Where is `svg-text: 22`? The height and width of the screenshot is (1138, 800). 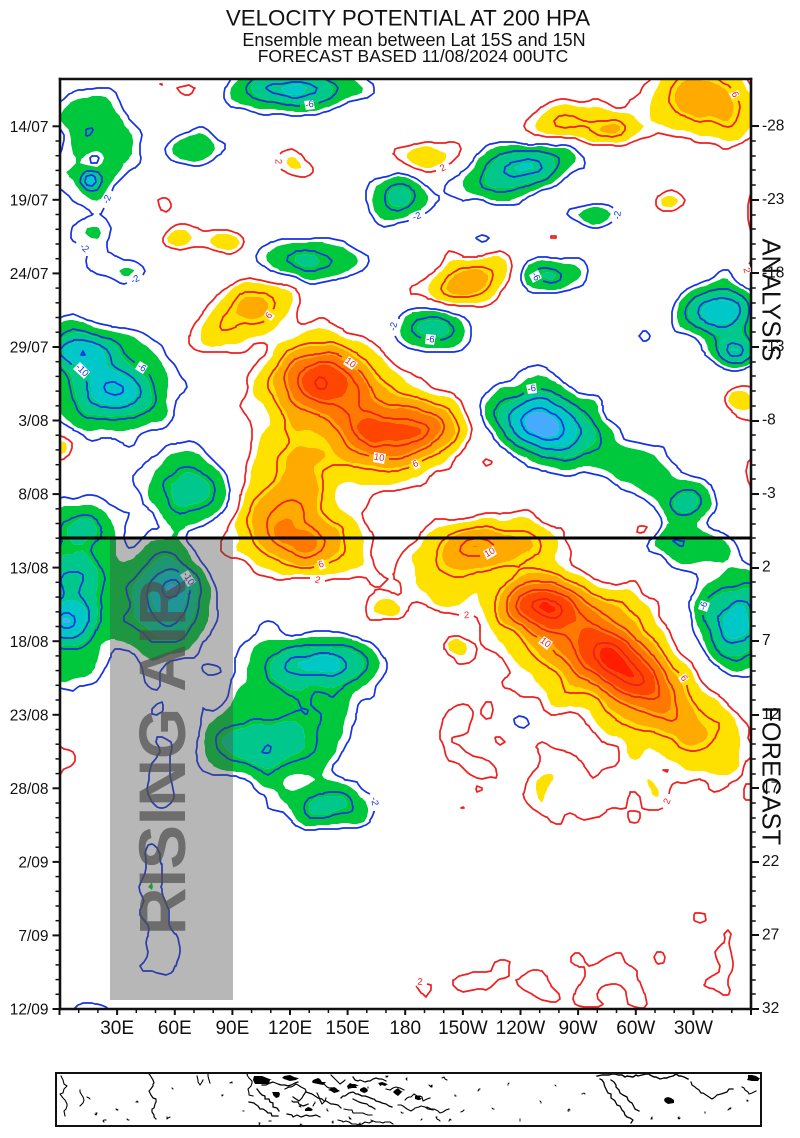
svg-text: 22 is located at coordinates (770, 861).